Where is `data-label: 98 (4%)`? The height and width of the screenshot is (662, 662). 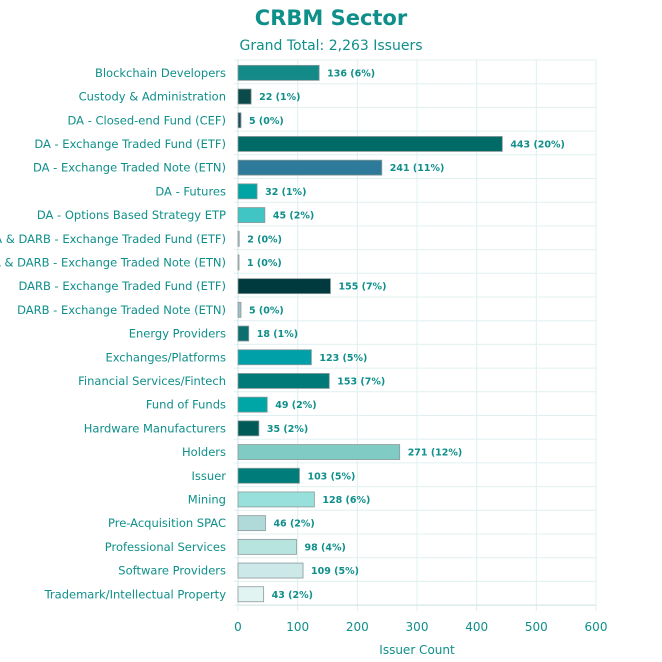 data-label: 98 (4%) is located at coordinates (324, 547).